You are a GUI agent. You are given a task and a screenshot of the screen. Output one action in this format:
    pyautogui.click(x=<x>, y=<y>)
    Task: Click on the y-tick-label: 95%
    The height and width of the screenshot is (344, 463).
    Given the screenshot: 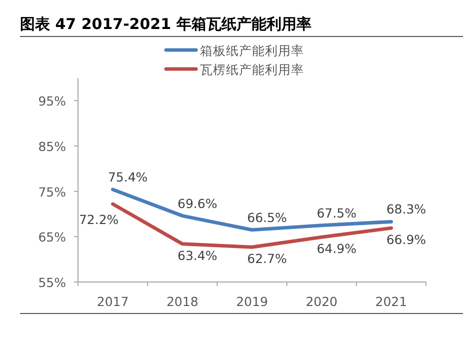 What is the action you would take?
    pyautogui.click(x=52, y=101)
    